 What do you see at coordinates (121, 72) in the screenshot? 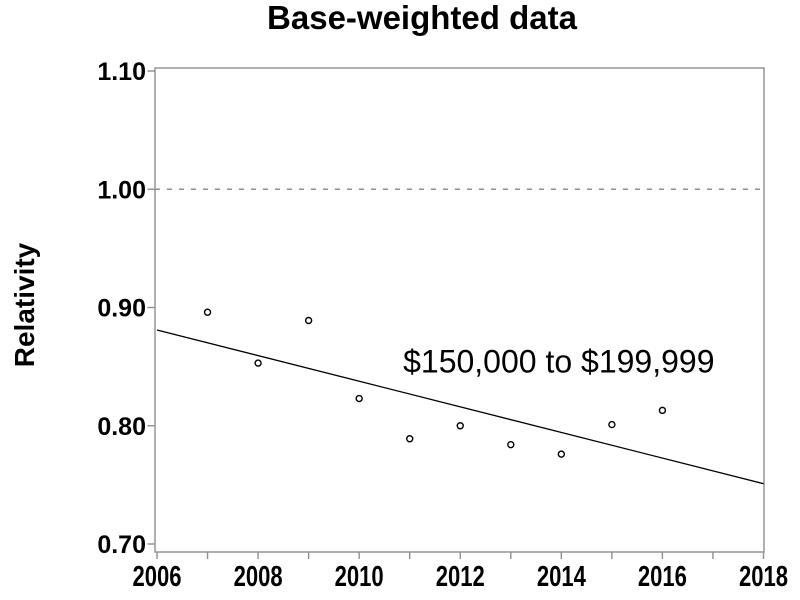
I see `y-tick-label: 1.10` at bounding box center [121, 72].